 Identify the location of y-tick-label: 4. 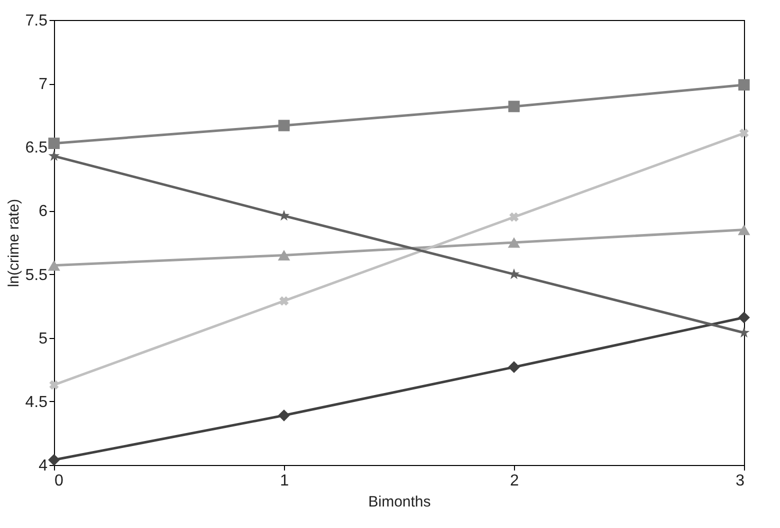
(43, 466).